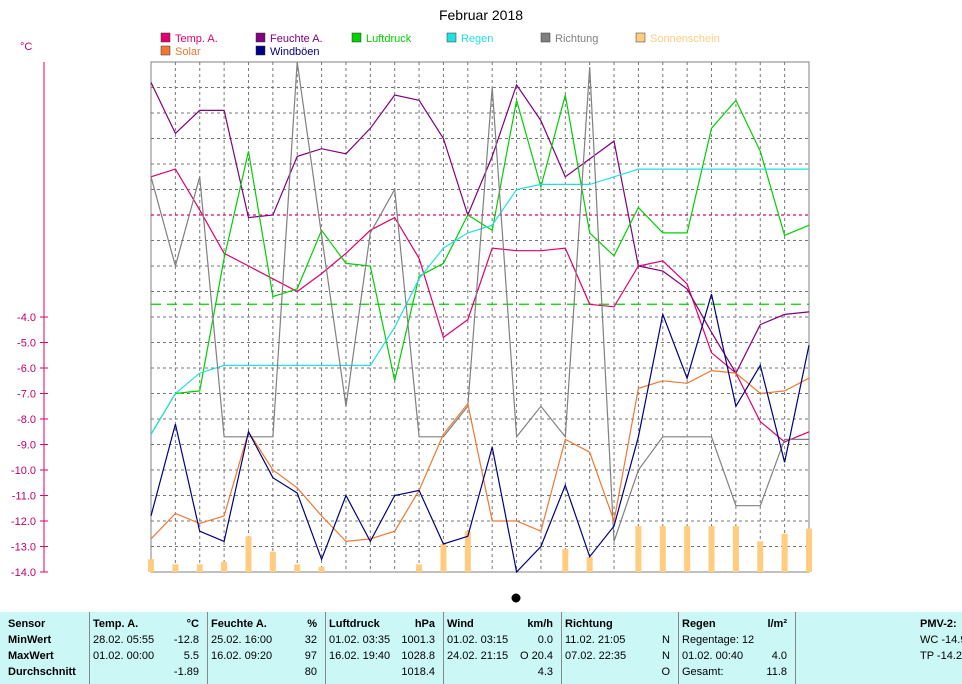  What do you see at coordinates (26, 395) in the screenshot?
I see `y-tick-label: -7.0` at bounding box center [26, 395].